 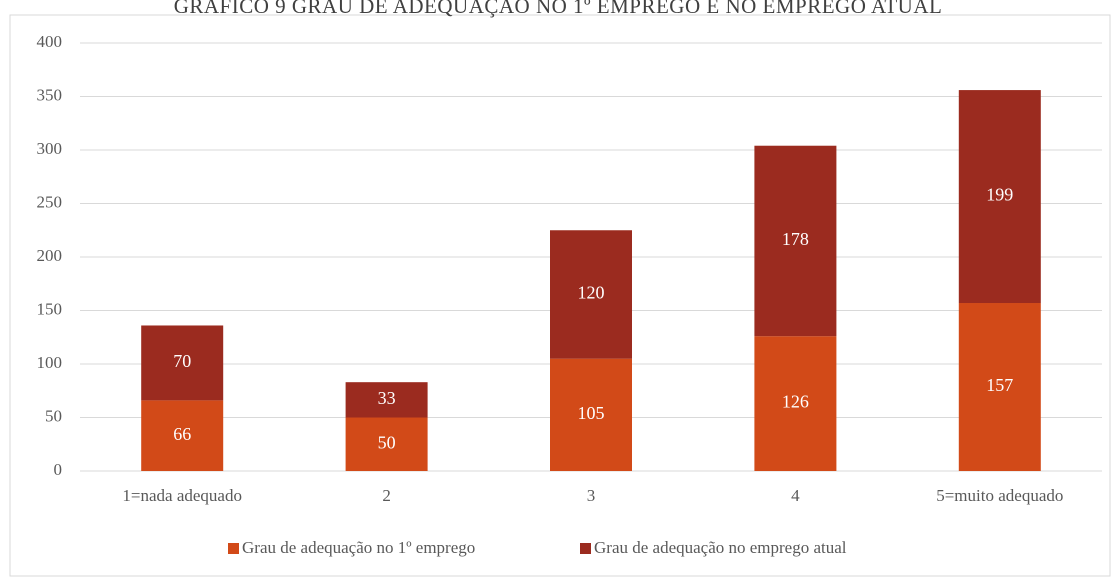 What do you see at coordinates (591, 495) in the screenshot?
I see `x-tick-label: 3` at bounding box center [591, 495].